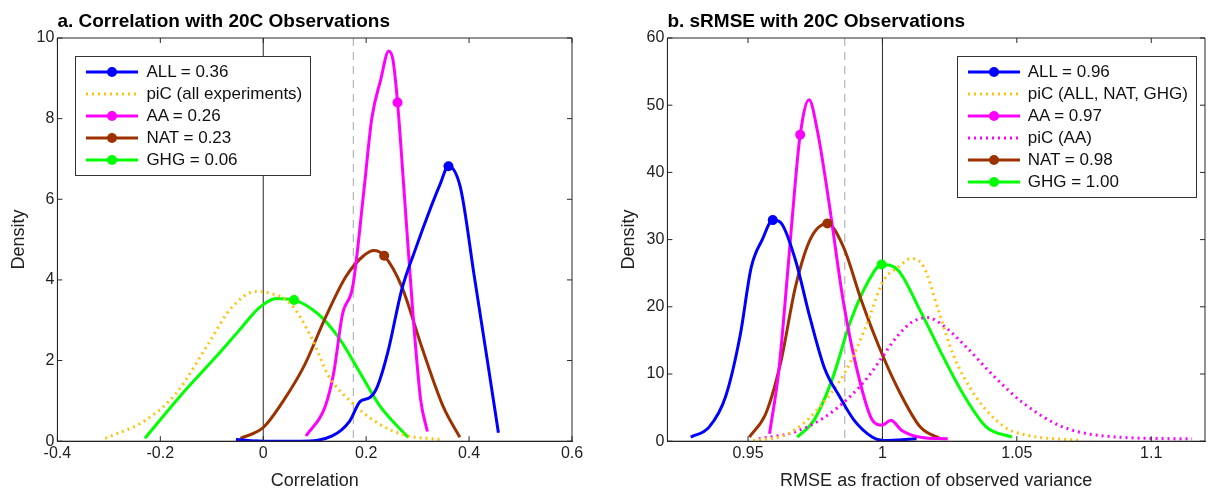  Describe the element at coordinates (192, 160) in the screenshot. I see `legend-label: GHG = 0.06` at that location.